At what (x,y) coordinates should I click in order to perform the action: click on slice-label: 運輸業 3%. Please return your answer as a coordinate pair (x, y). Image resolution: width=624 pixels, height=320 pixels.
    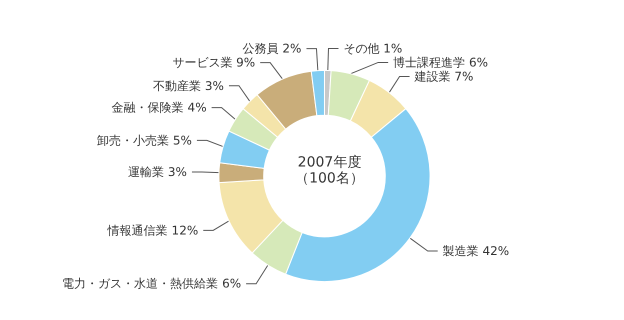
    Looking at the image, I should click on (157, 171).